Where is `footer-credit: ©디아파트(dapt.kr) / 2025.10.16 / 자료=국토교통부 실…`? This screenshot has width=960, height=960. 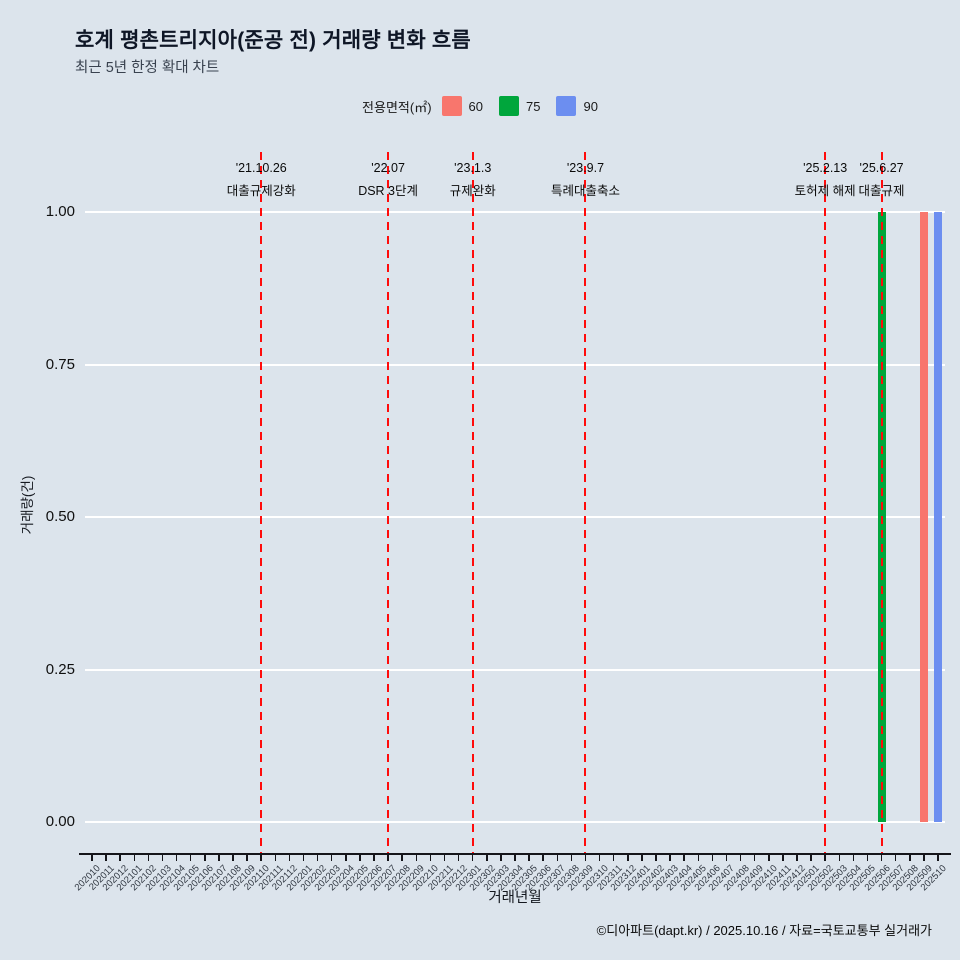 footer-credit: ©디아파트(dapt.kr) / 2025.10.16 / 자료=국토교통부 실… is located at coordinates (764, 930).